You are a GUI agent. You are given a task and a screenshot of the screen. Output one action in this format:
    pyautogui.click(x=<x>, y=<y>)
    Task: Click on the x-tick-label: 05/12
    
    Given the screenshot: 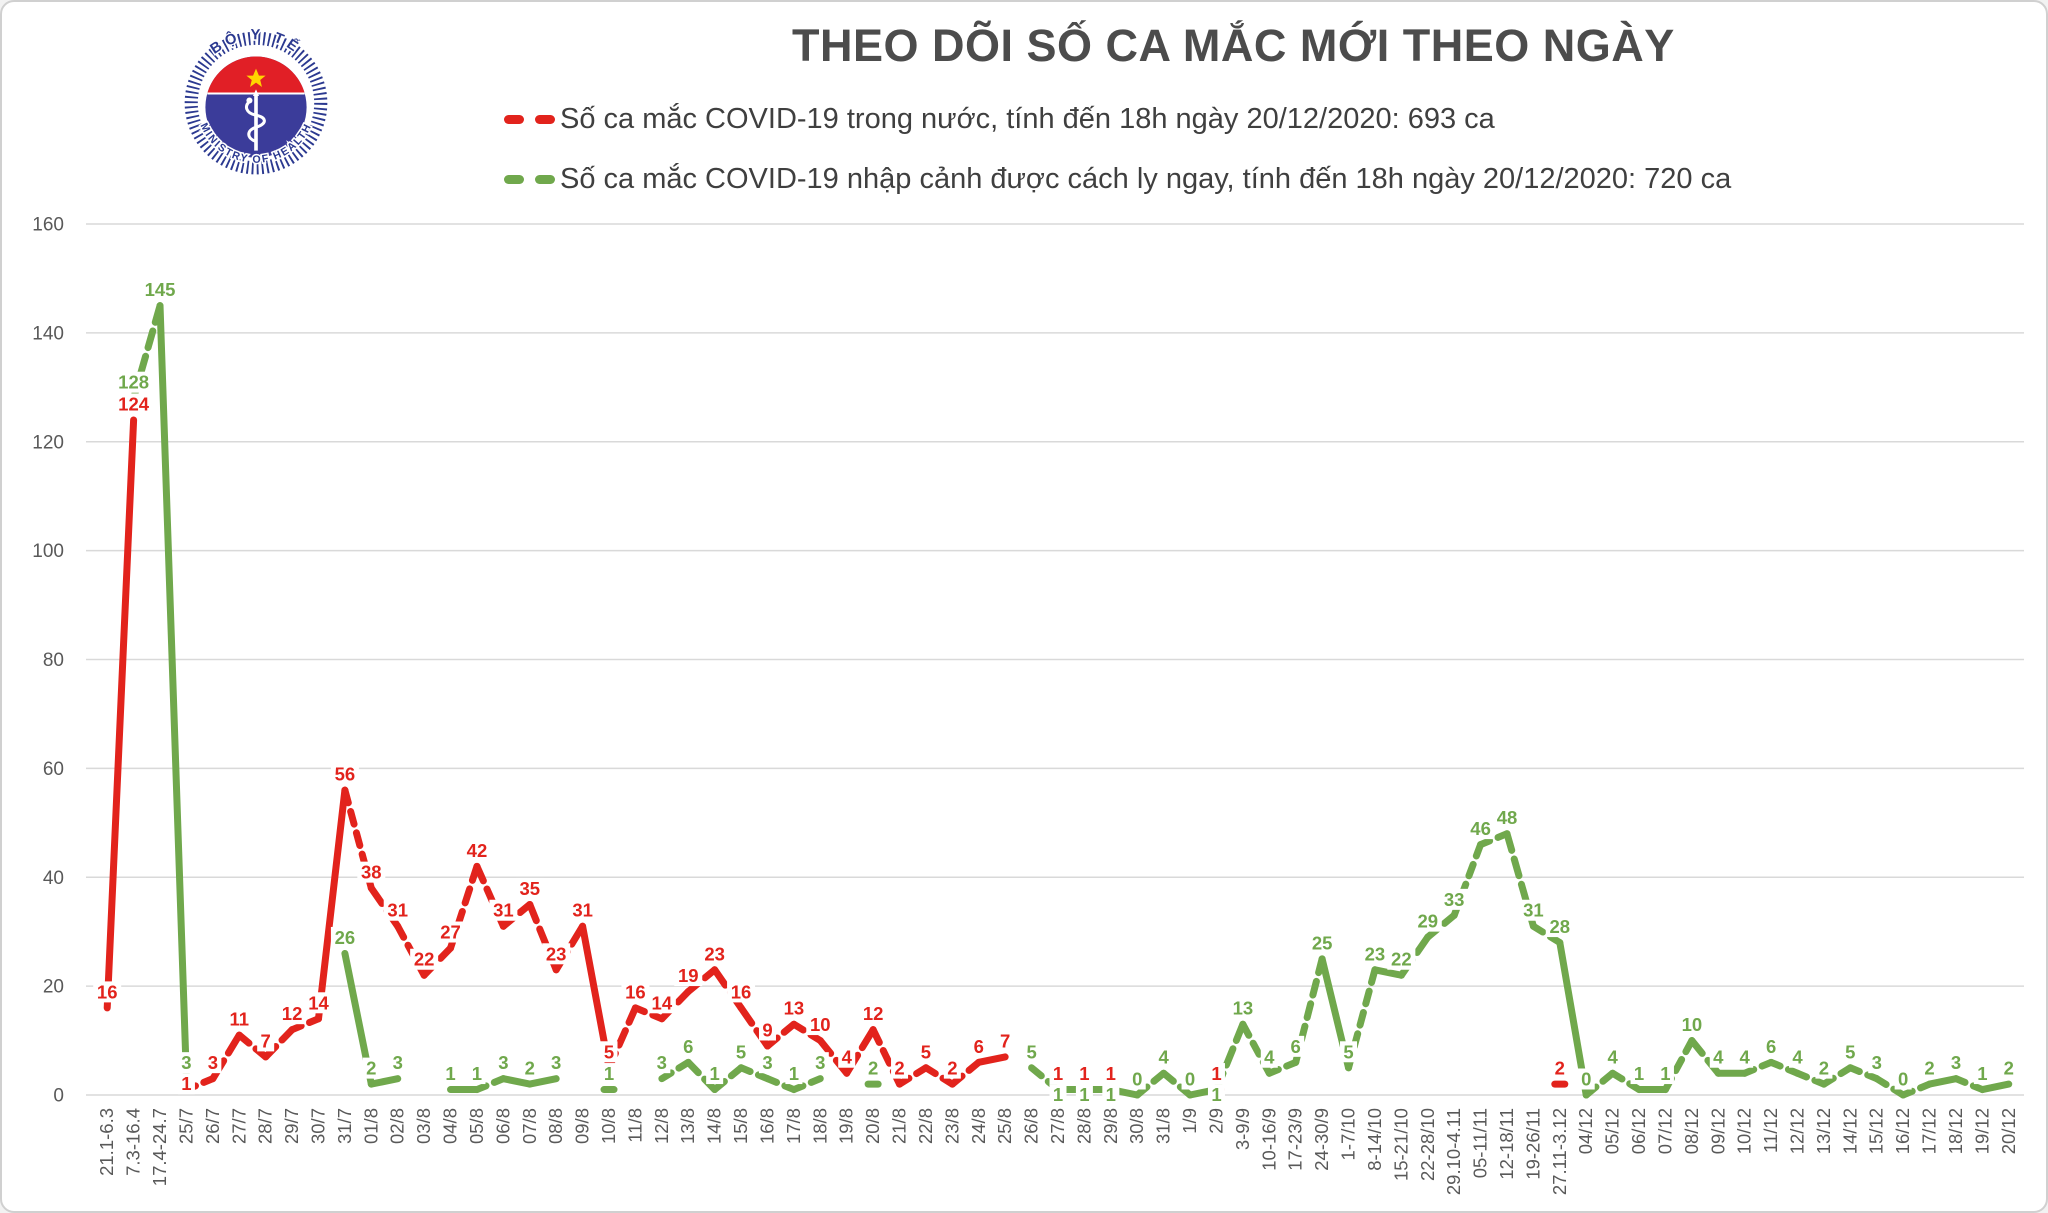 What is the action you would take?
    pyautogui.click(x=1612, y=1131)
    